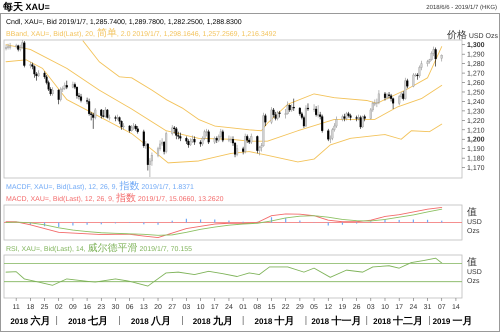  Describe the element at coordinates (336, 321) in the screenshot. I see `text: 2018 十一月` at that location.